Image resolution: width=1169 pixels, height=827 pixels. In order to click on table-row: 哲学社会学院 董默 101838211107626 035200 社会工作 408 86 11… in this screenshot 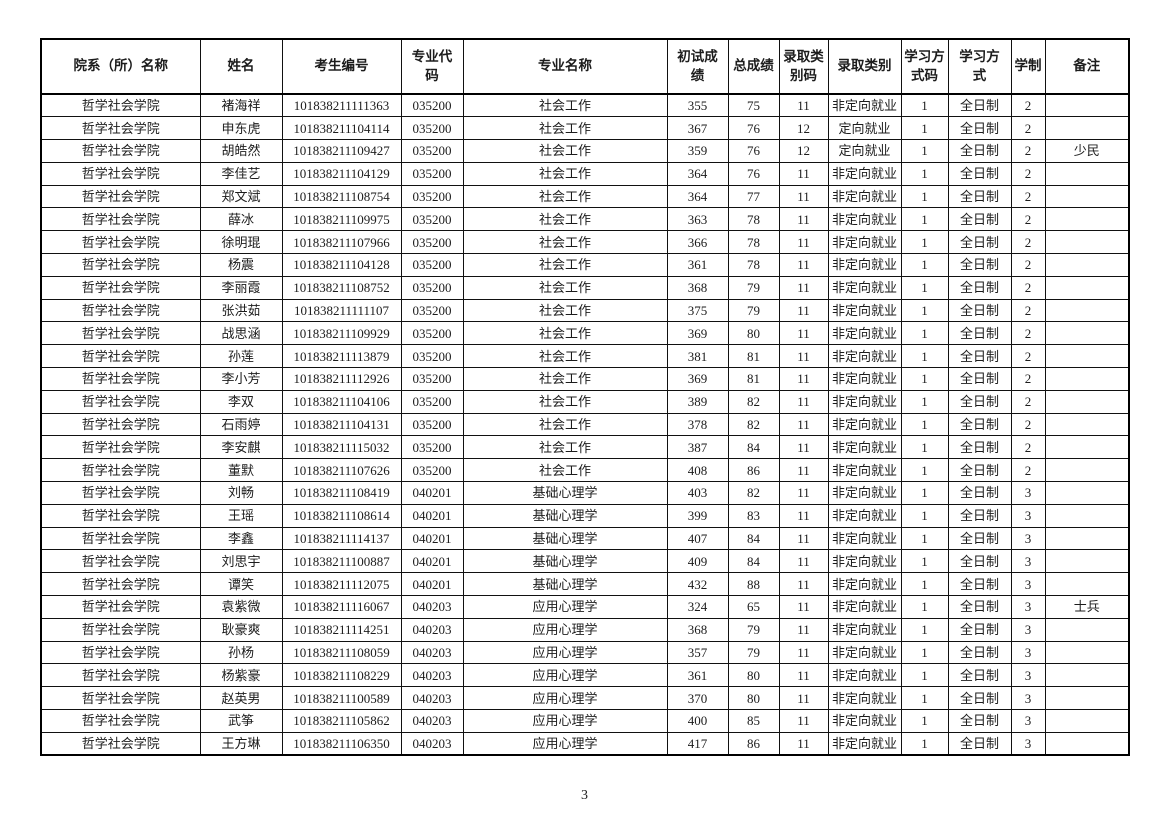, I will do `click(585, 470)`.